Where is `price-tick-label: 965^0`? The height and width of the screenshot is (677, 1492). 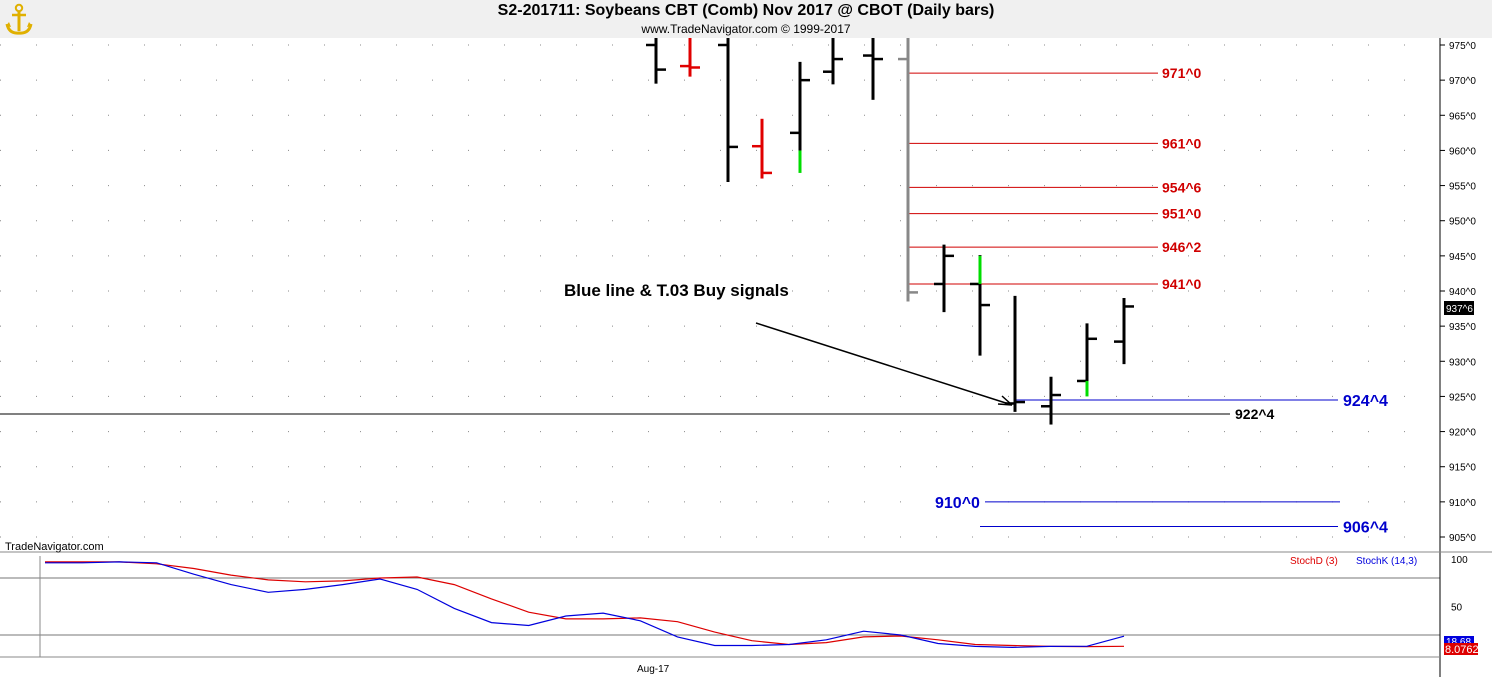
price-tick-label: 965^0 is located at coordinates (1462, 116).